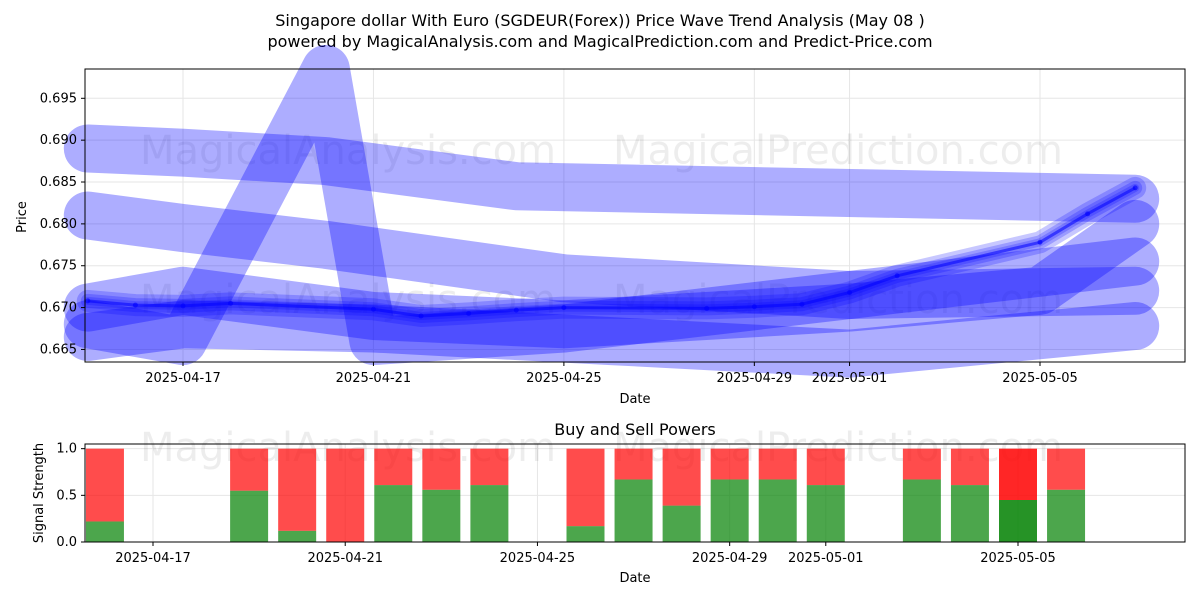 This screenshot has width=1200, height=600. I want to click on price-y-tick-label: 0.690, so click(58, 140).